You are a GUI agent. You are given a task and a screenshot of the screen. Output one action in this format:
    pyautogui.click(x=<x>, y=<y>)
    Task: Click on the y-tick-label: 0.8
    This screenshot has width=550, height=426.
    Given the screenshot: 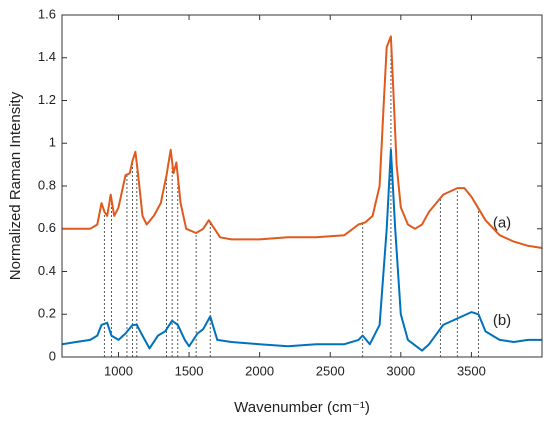 What is the action you would take?
    pyautogui.click(x=47, y=184)
    